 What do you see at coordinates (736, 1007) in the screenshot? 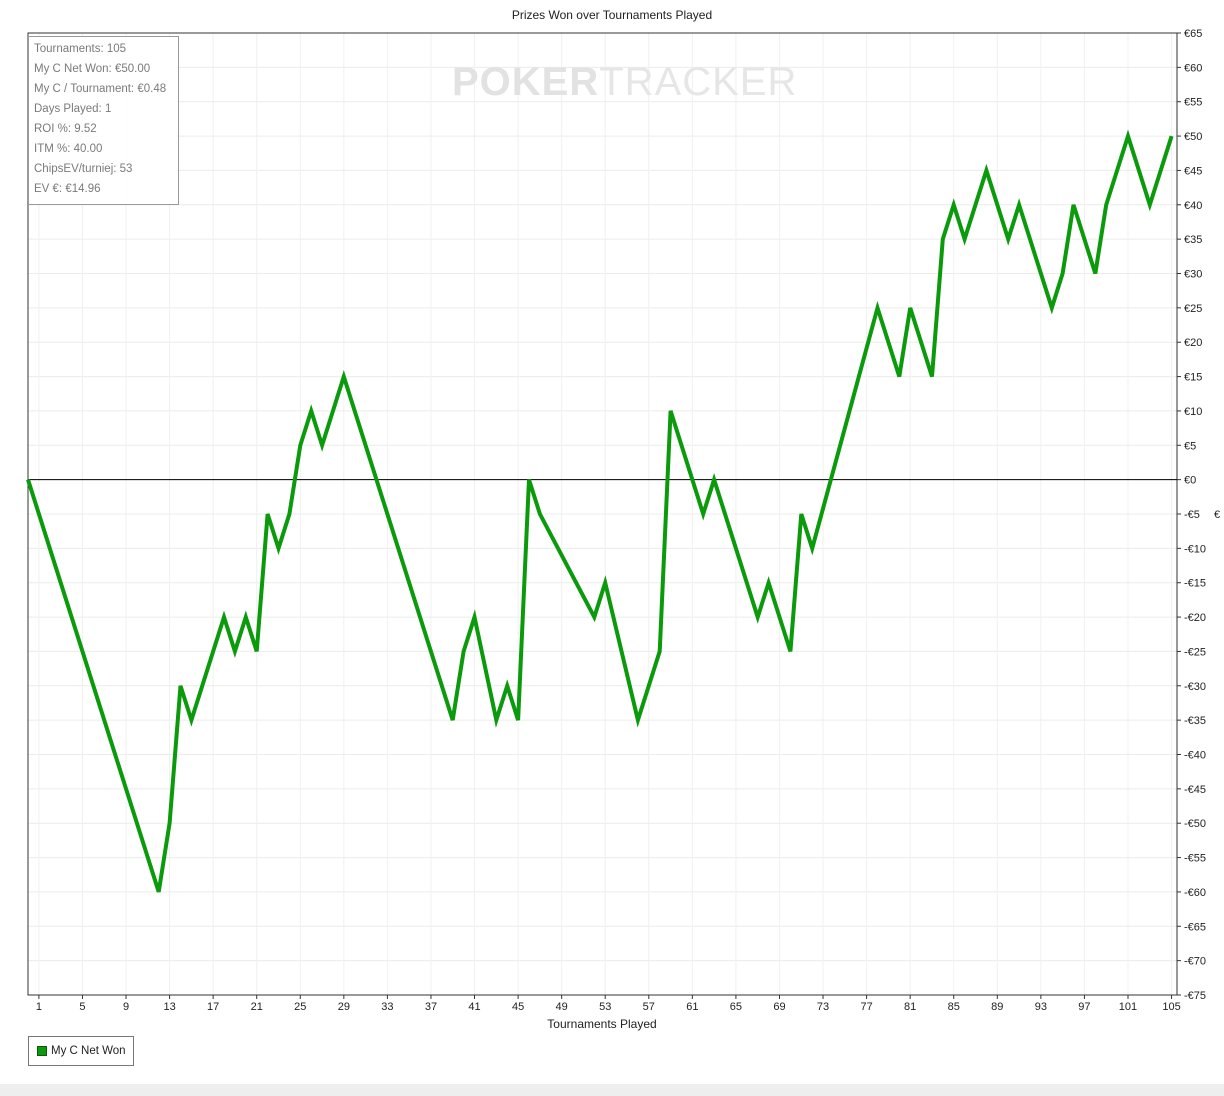
I see `x-tick-label: 65` at bounding box center [736, 1007].